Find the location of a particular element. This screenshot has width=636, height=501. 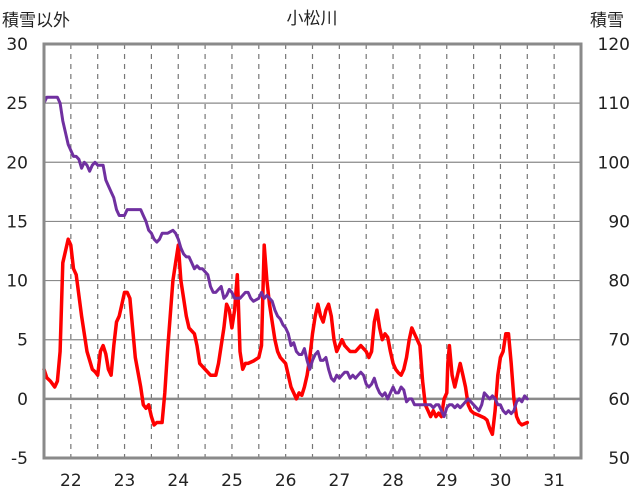

x-tick-label: 30 is located at coordinates (501, 481).